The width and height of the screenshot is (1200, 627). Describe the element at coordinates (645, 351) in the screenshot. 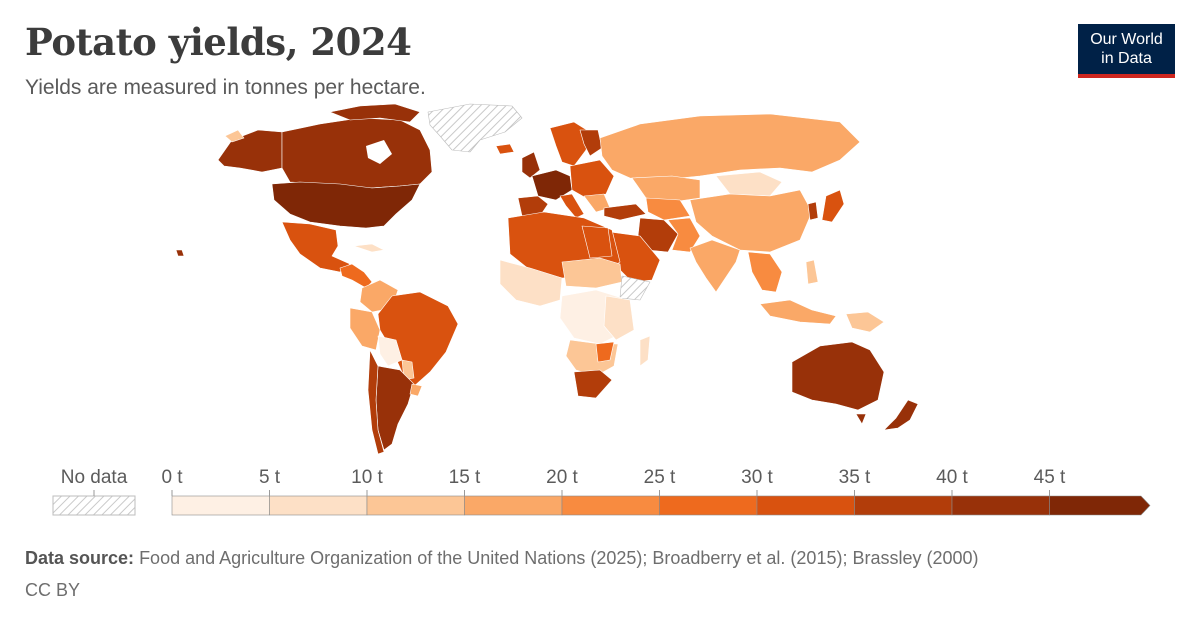

I see `region-madagascar` at that location.